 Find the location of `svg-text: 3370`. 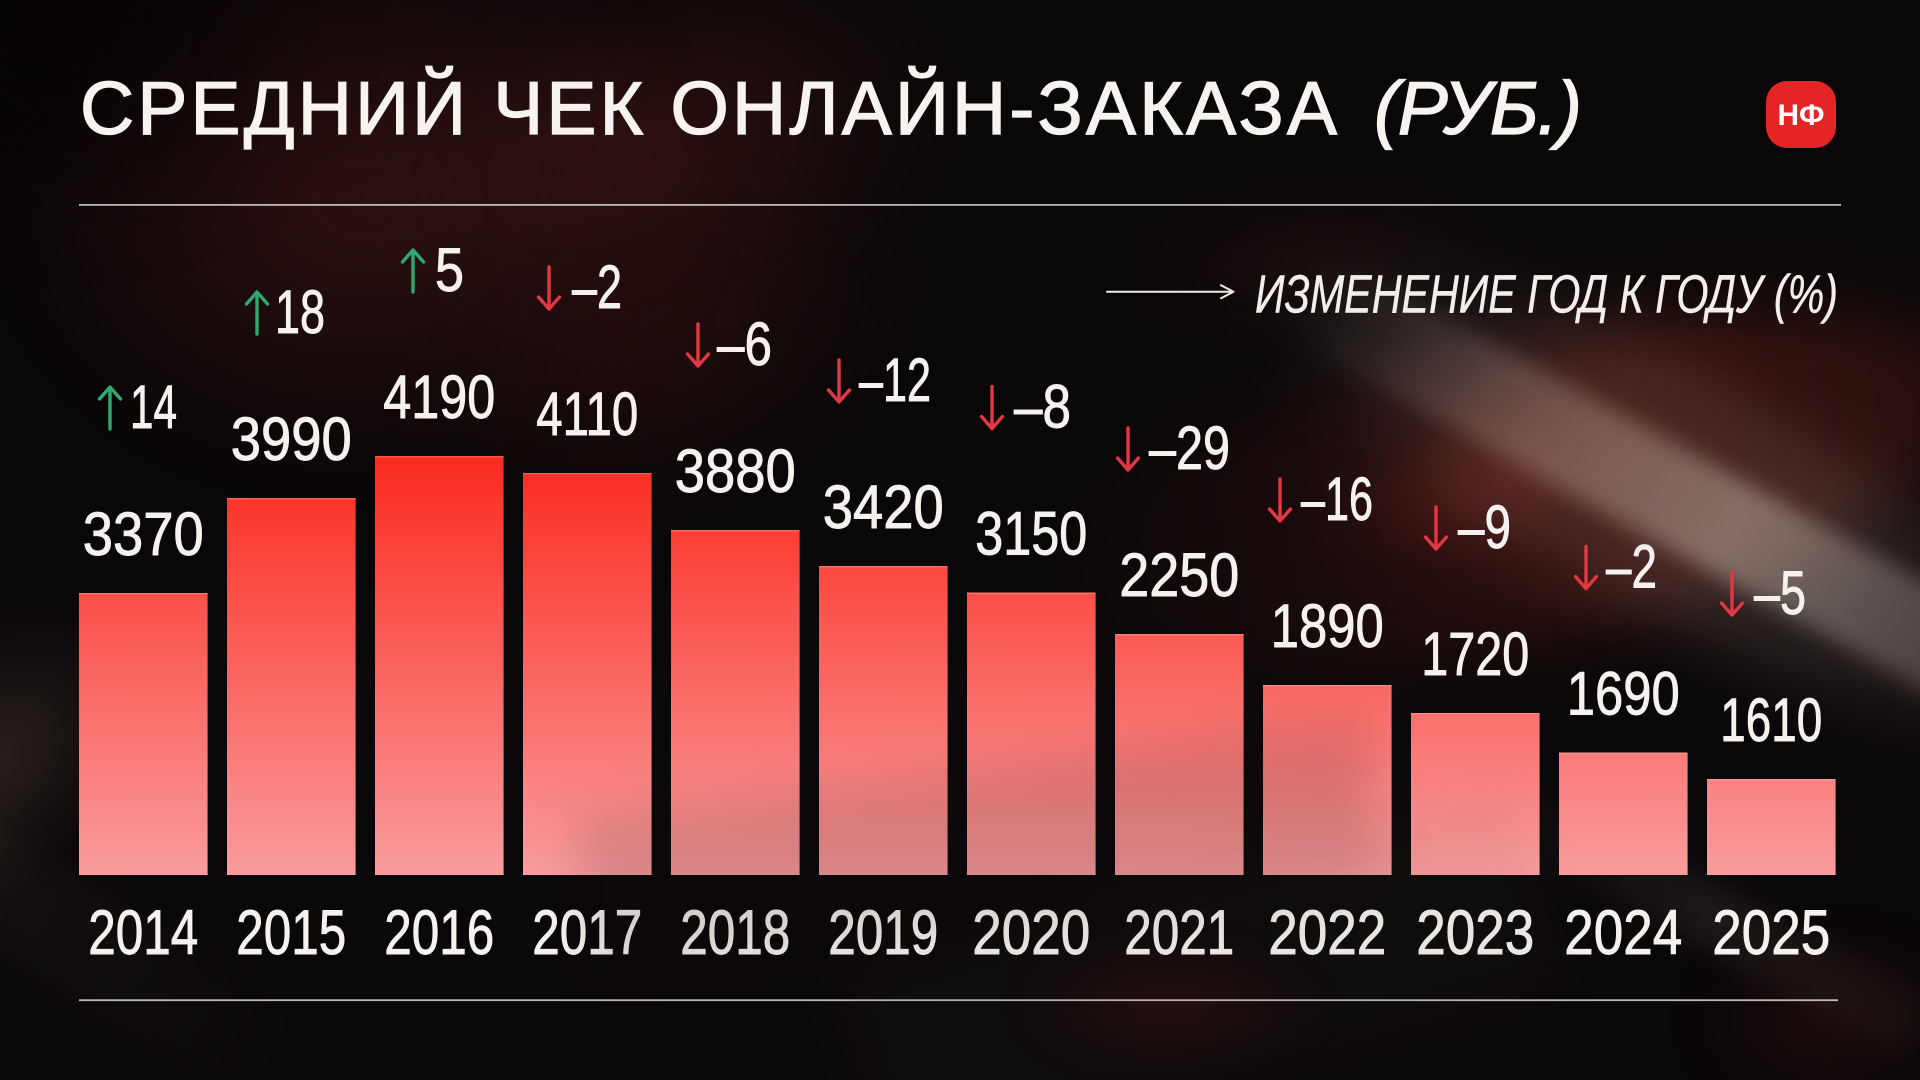

svg-text: 3370 is located at coordinates (143, 534).